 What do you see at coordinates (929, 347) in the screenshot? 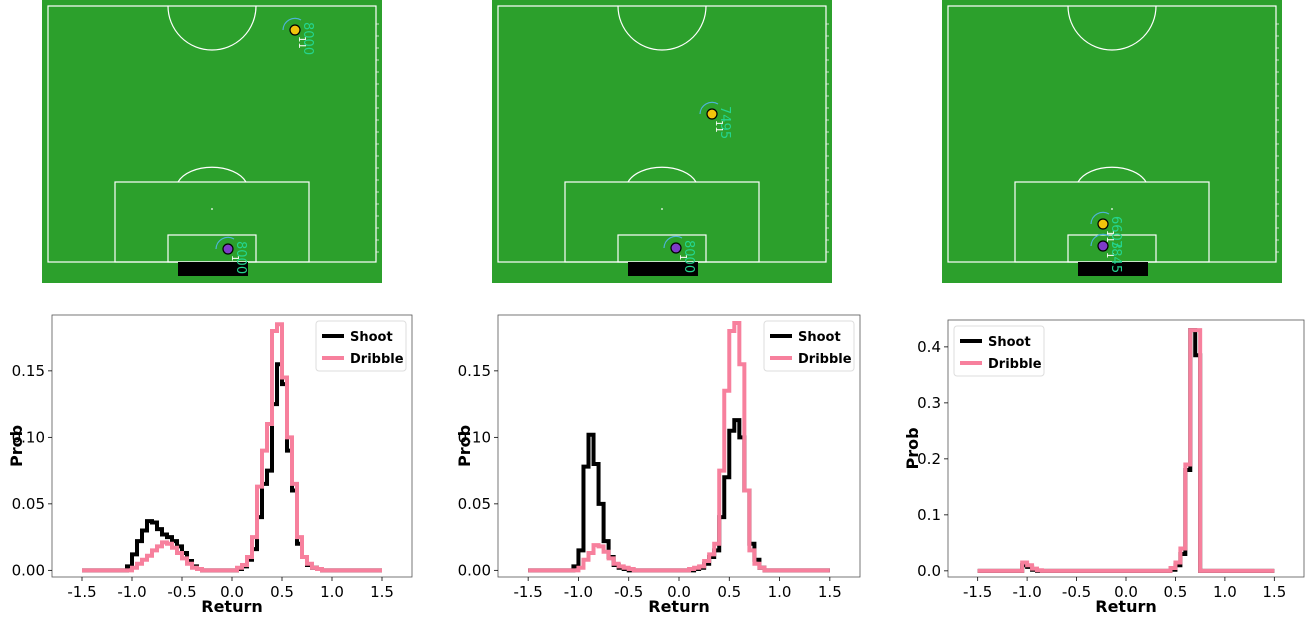
I see `y-tick-label: 0.4` at bounding box center [929, 347].